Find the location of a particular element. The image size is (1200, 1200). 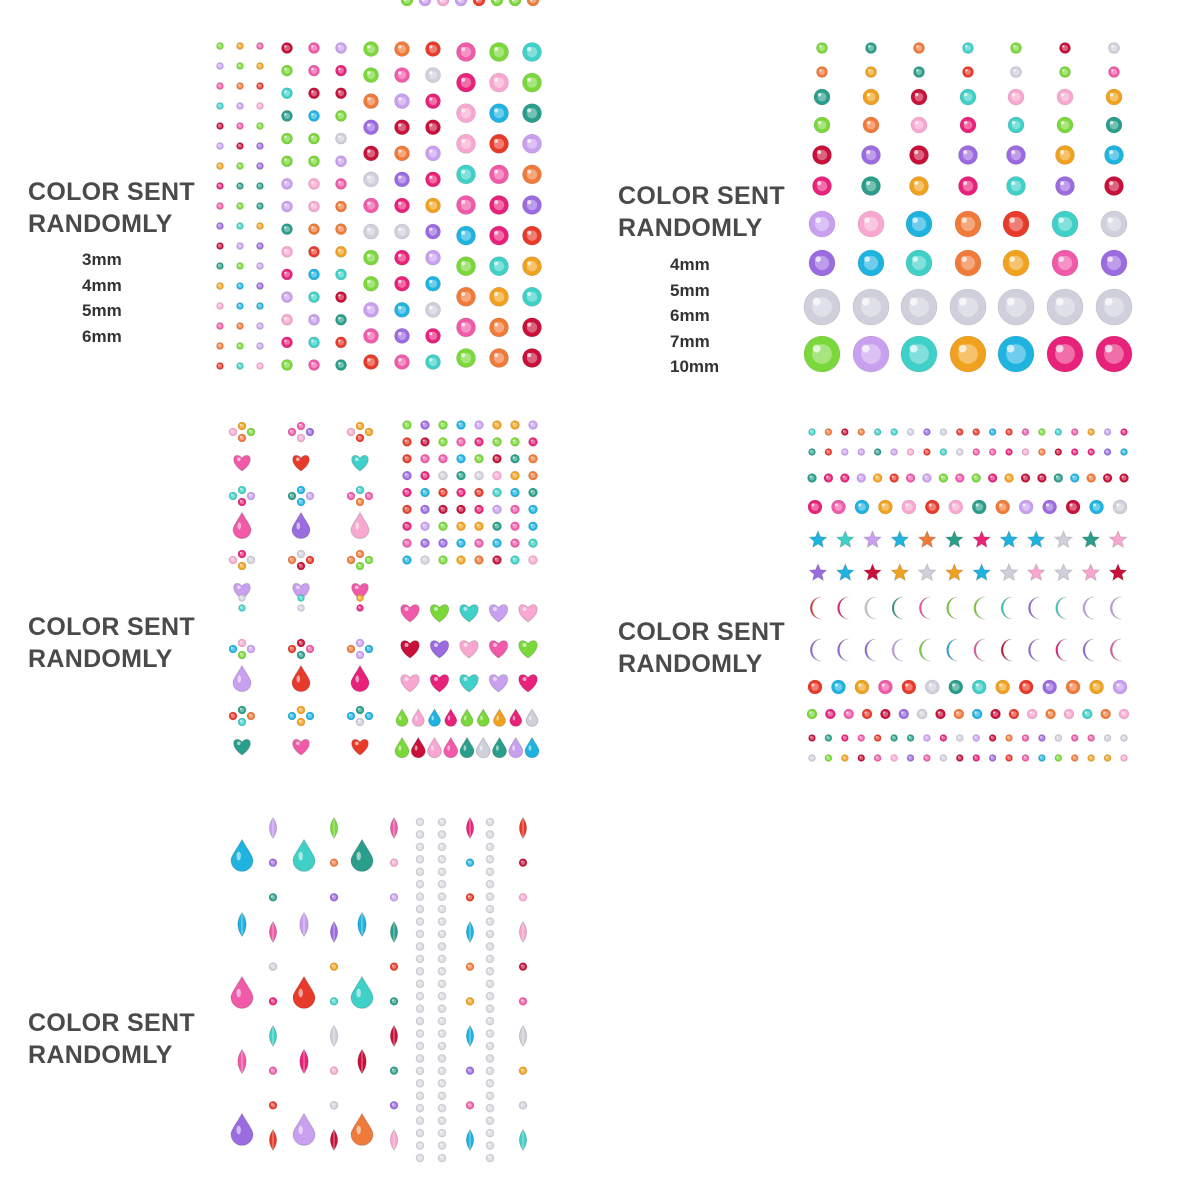

size-label: 7mm is located at coordinates (690, 341).